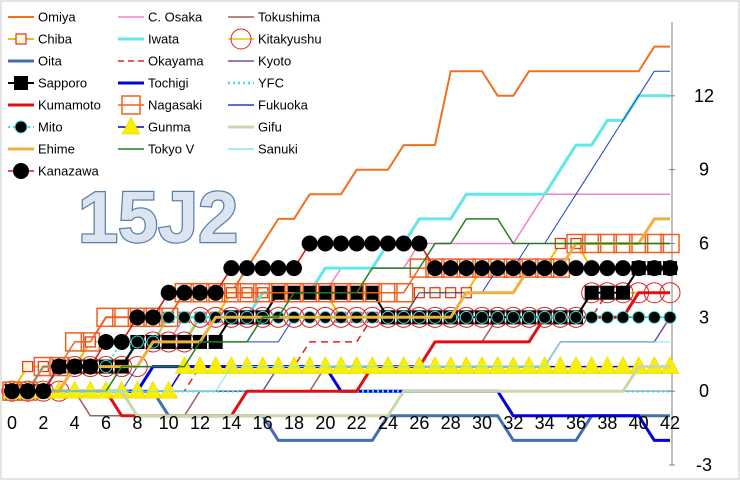 The width and height of the screenshot is (740, 480). What do you see at coordinates (704, 96) in the screenshot?
I see `y-tick-label: 12` at bounding box center [704, 96].